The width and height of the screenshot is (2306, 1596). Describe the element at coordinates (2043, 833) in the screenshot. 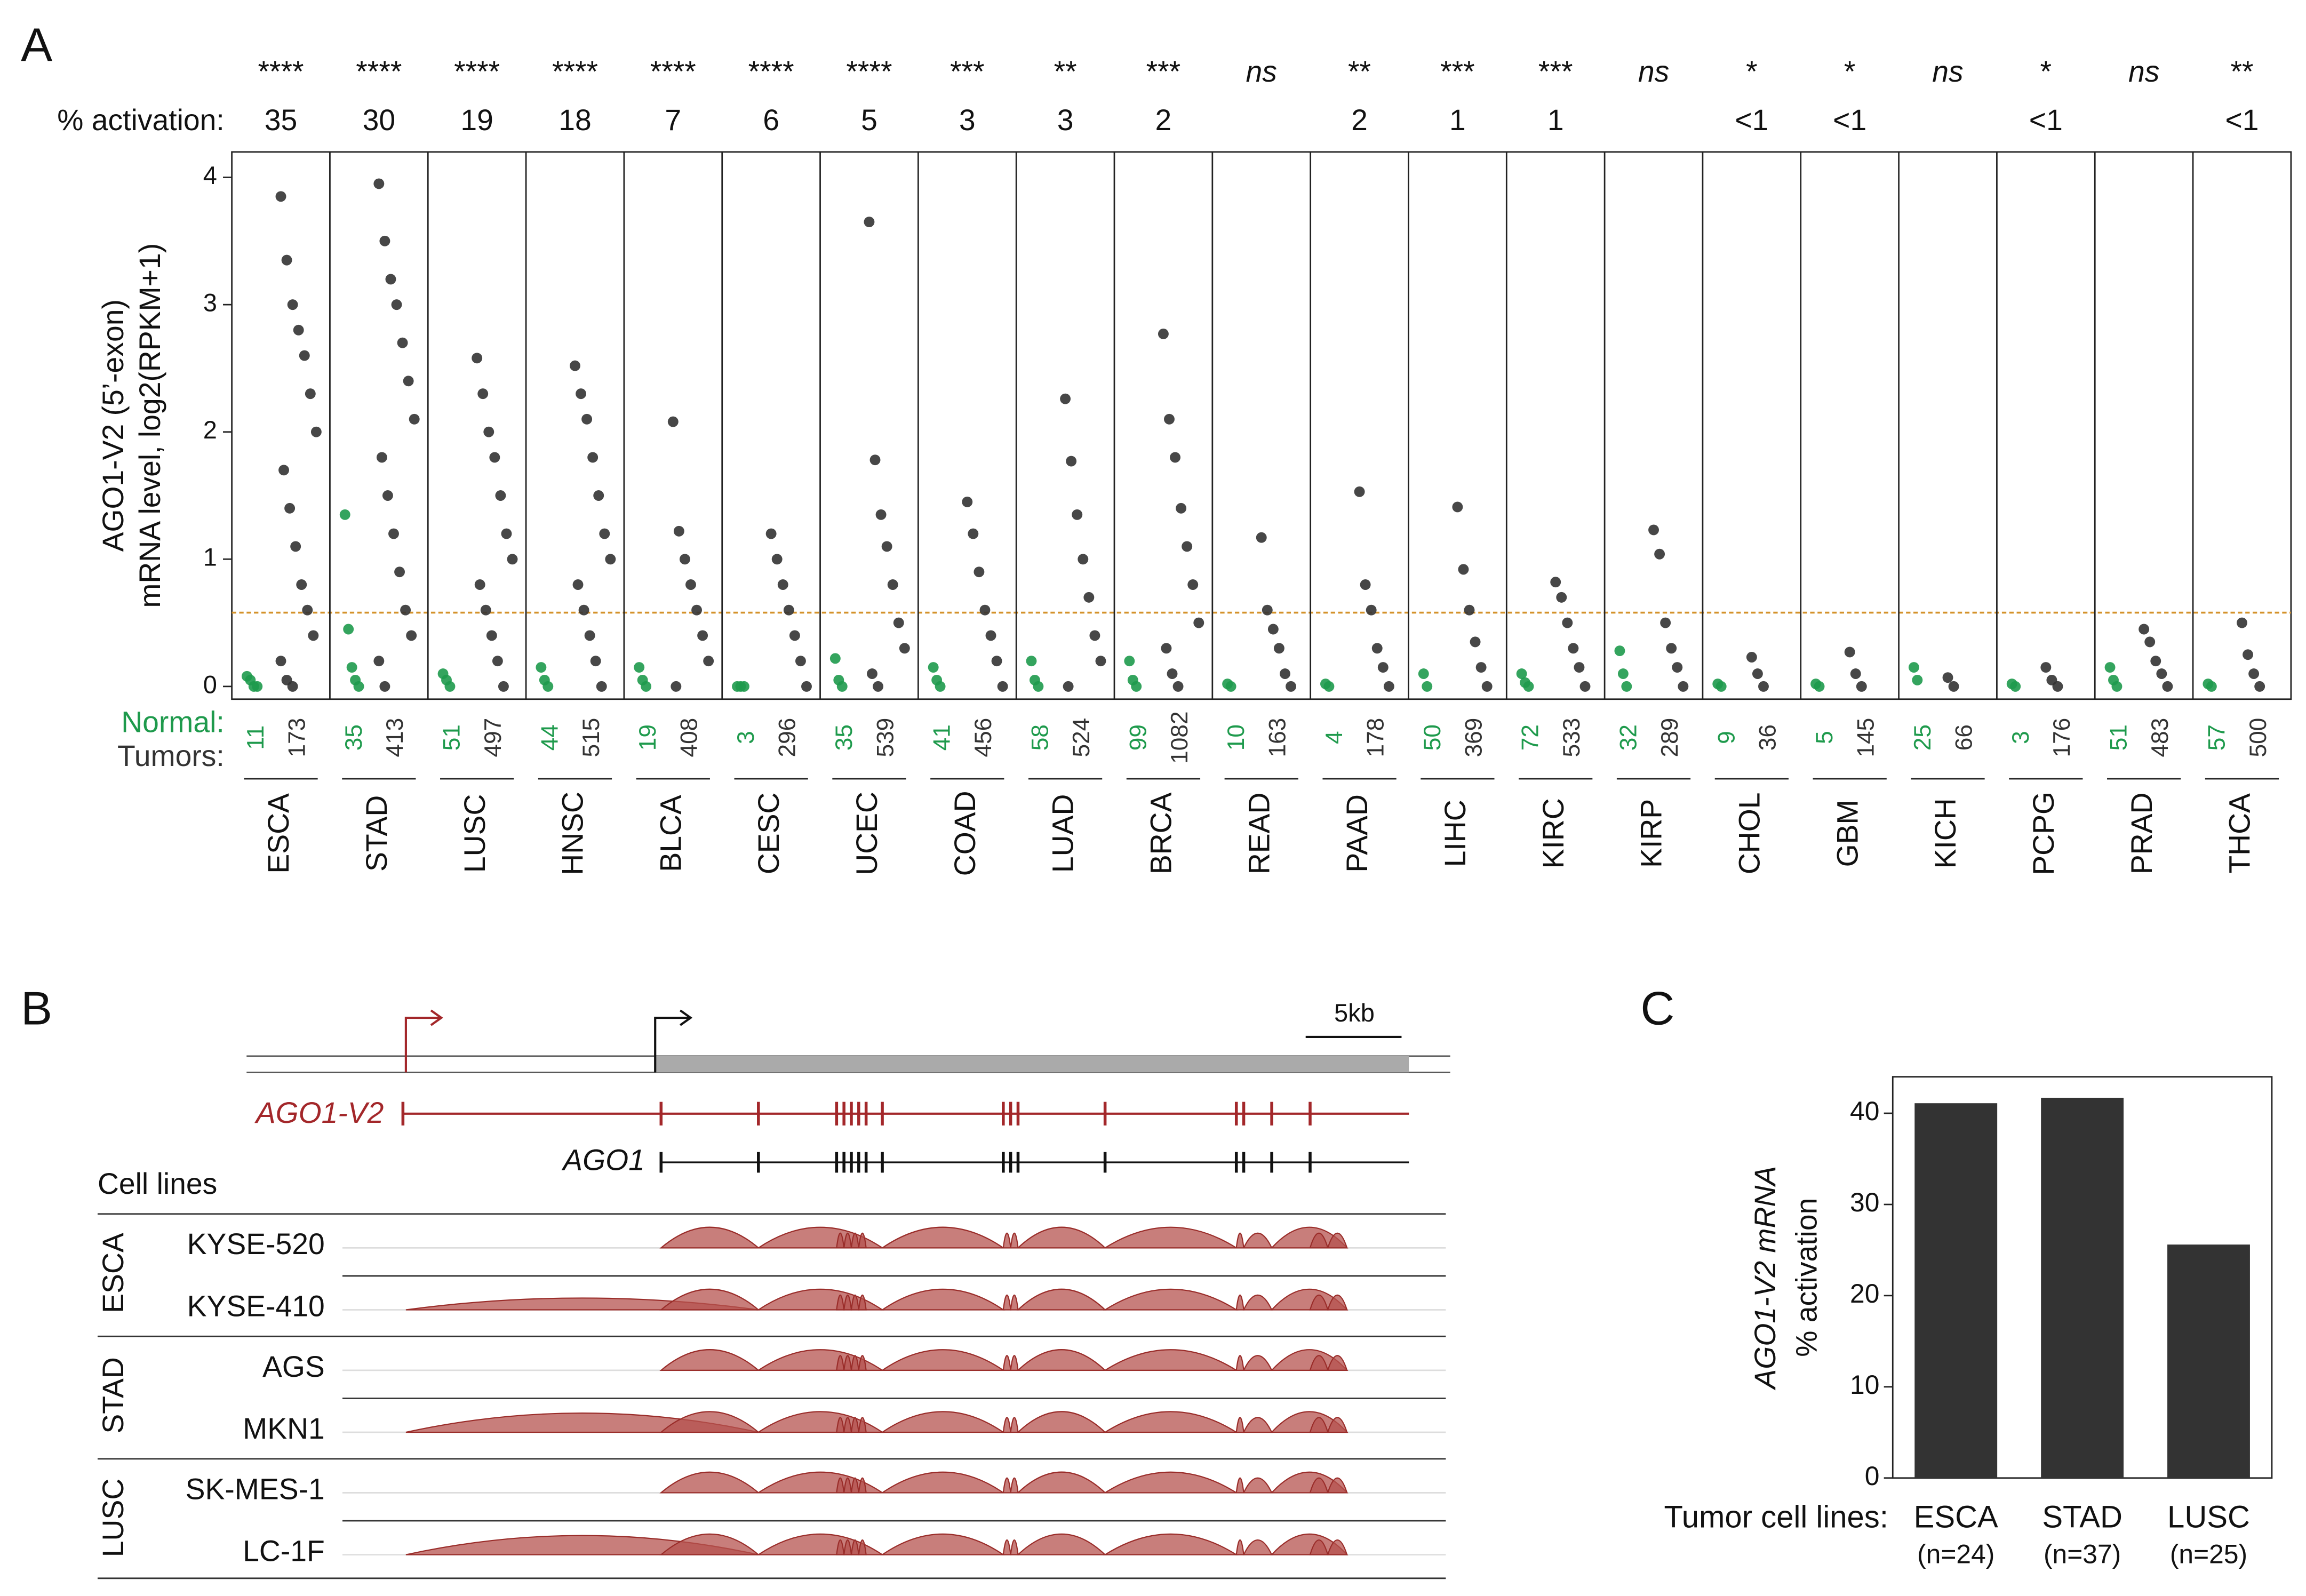

I see `x-tick-label: PCPG` at that location.